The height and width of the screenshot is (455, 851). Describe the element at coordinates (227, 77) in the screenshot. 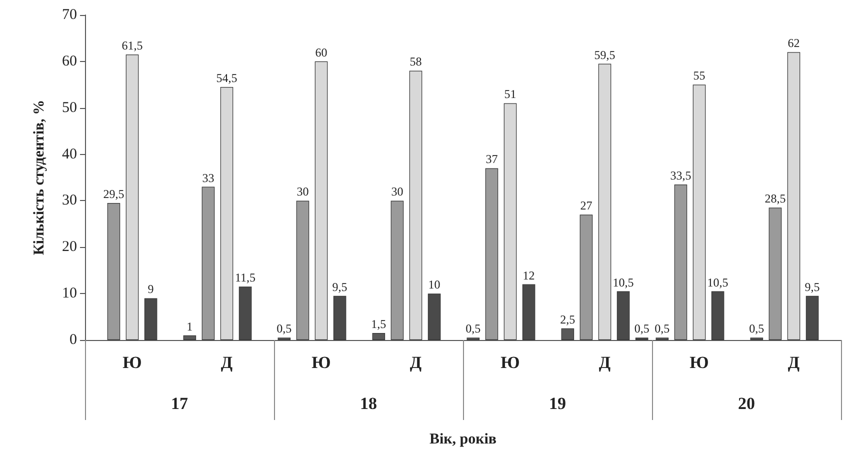

I see `data-label: 54,5` at that location.